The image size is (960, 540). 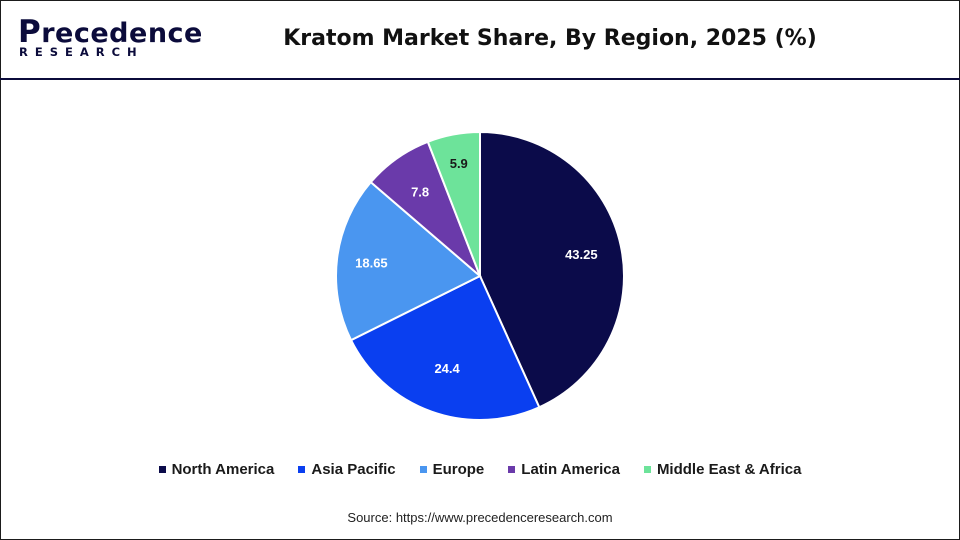 What do you see at coordinates (110, 32) in the screenshot?
I see `logo-wordmark: Precedence` at bounding box center [110, 32].